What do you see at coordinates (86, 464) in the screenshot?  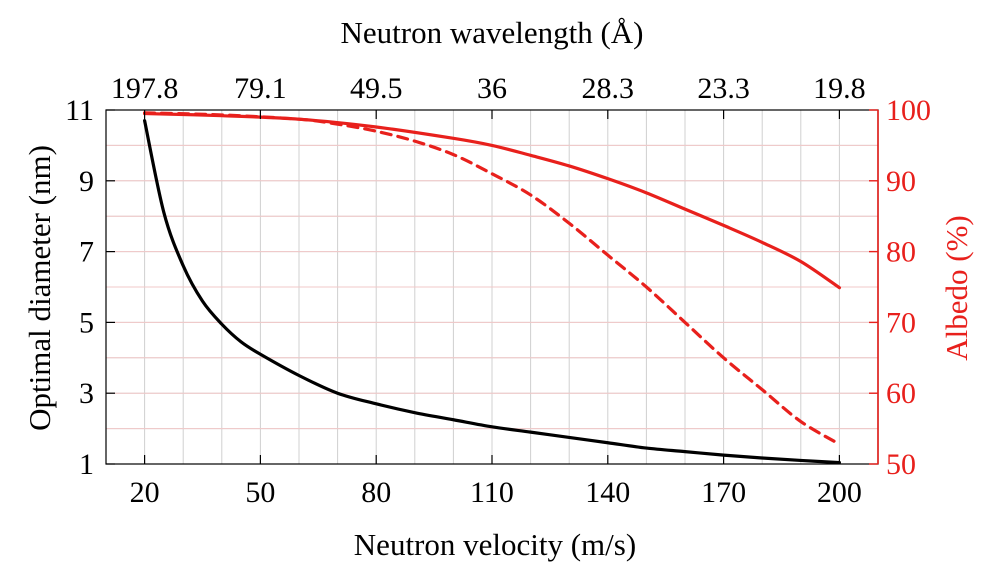 I see `y-tick-label: 1` at bounding box center [86, 464].